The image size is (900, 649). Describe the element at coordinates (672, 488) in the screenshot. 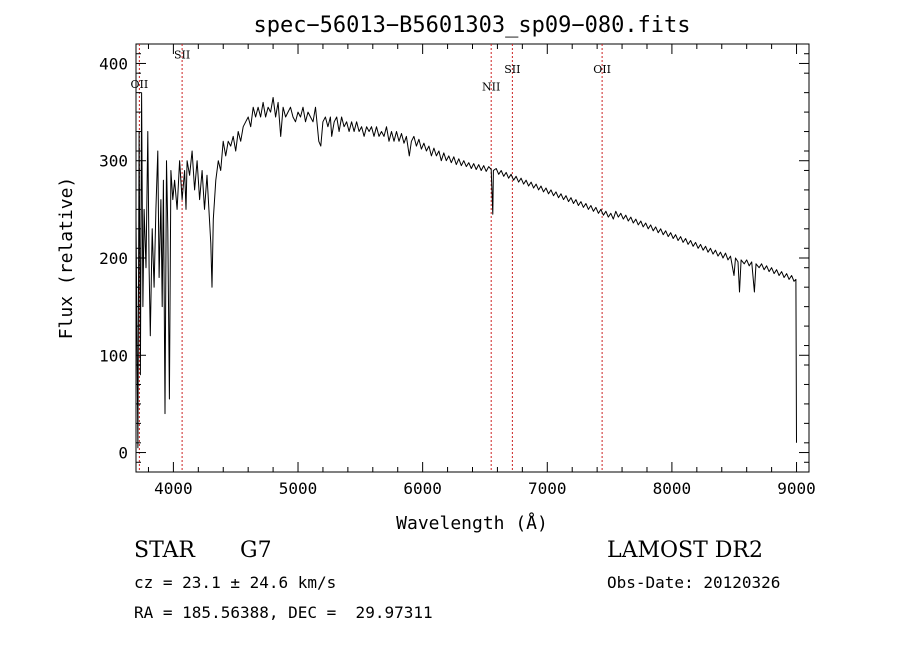

I see `x-tick-label: 8000` at that location.